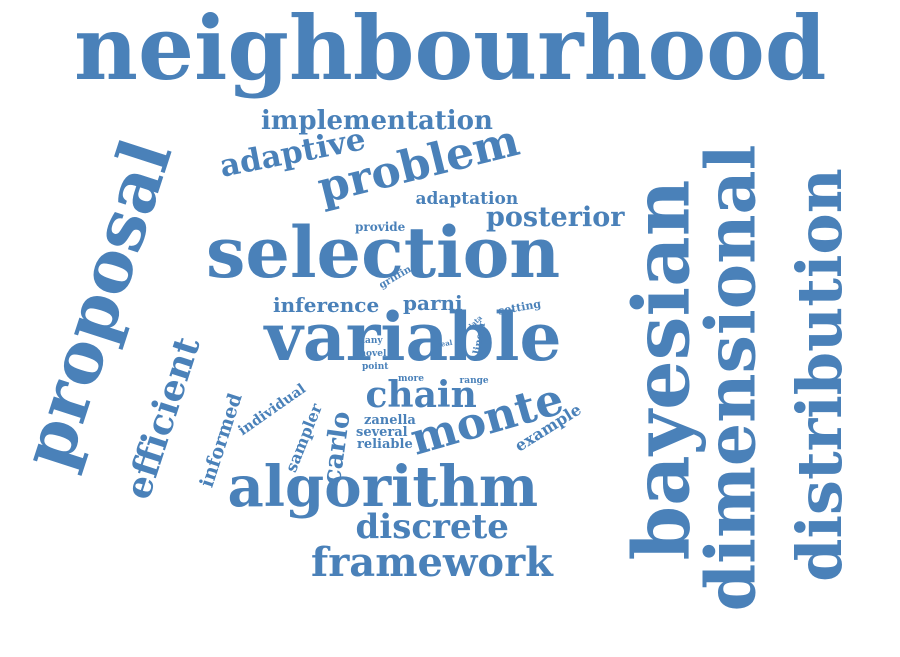  I want to click on word-real: real, so click(444, 343).